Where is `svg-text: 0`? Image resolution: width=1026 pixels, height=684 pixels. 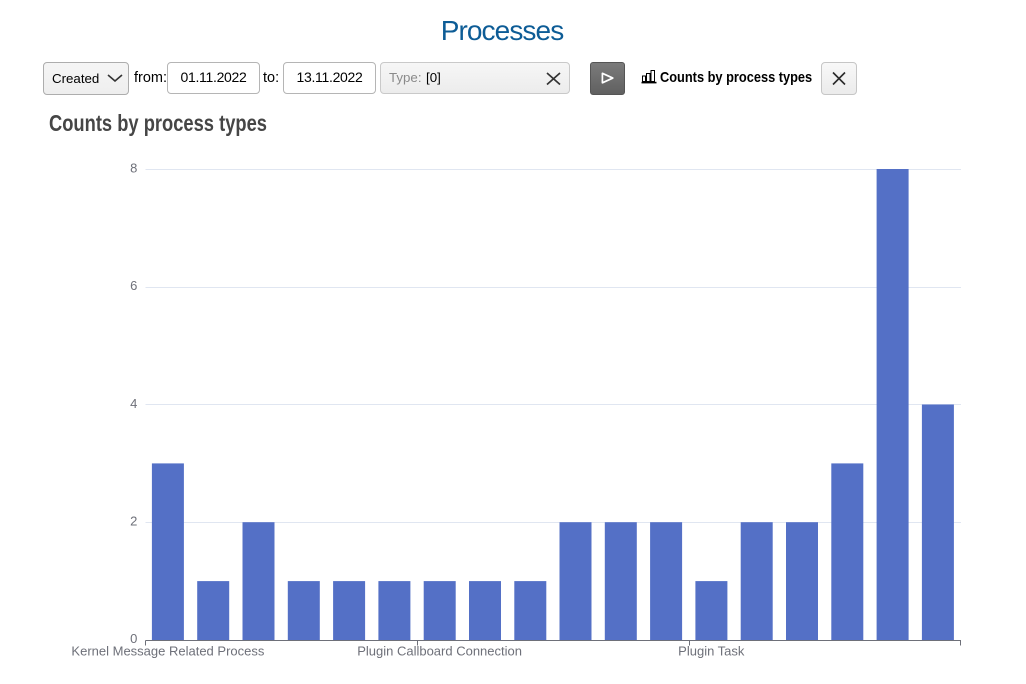
svg-text: 0 is located at coordinates (133, 638).